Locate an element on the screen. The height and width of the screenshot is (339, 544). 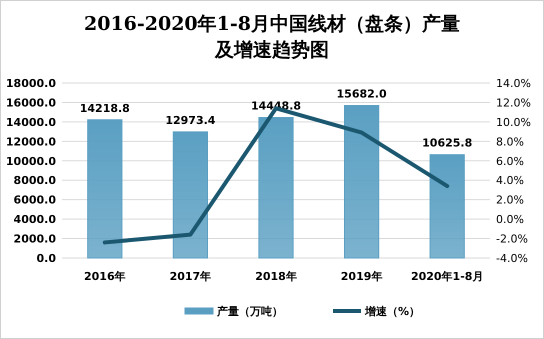
x-tick-label: 2016年 is located at coordinates (105, 276).